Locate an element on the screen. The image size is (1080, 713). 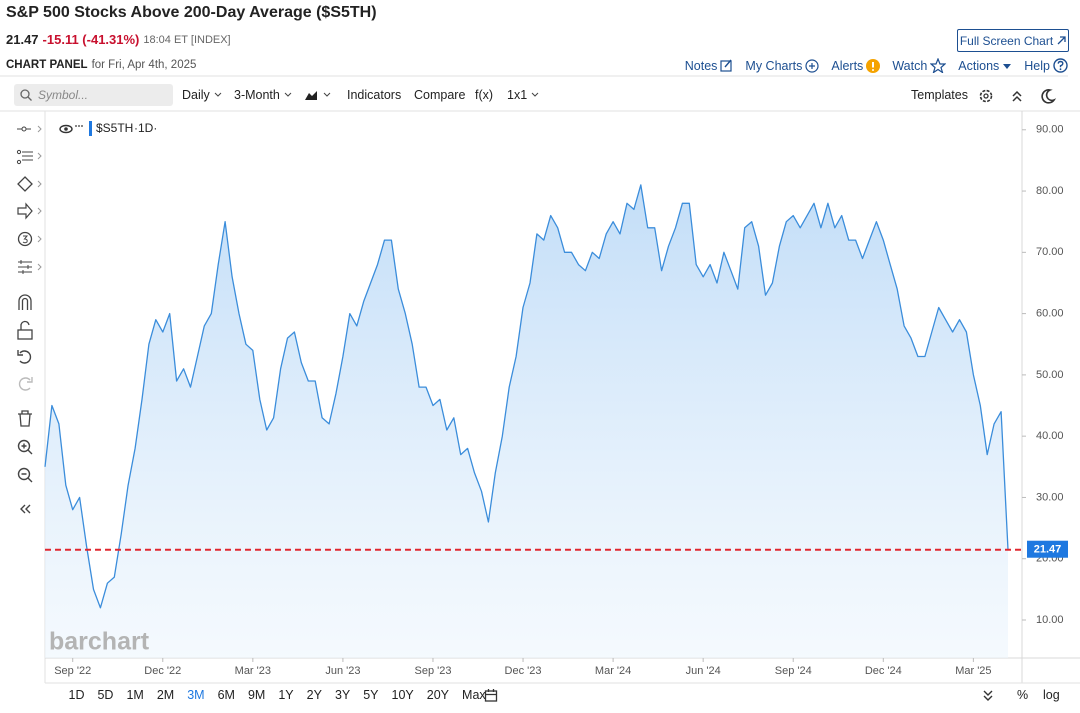
tool-collapse is located at coordinates (25, 509).